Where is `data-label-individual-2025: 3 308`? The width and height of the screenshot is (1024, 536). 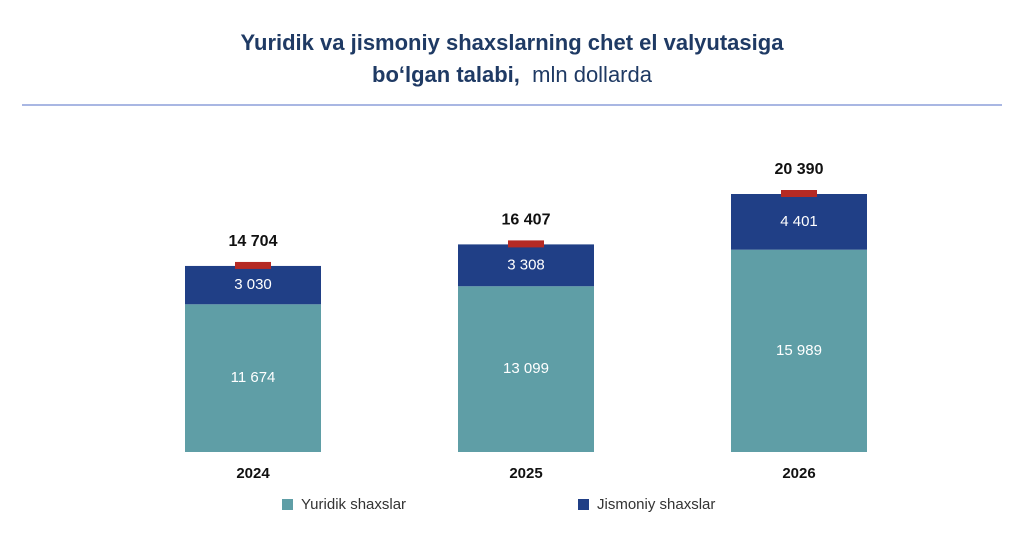 data-label-individual-2025: 3 308 is located at coordinates (526, 264).